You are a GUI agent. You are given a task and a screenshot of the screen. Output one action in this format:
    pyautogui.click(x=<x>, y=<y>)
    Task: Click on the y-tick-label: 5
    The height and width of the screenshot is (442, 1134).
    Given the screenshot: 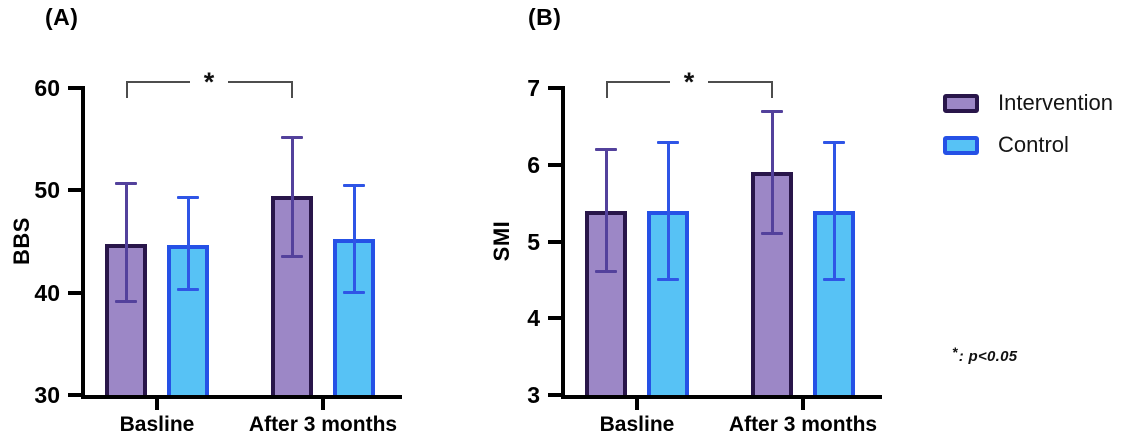 What is the action you would take?
    pyautogui.click(x=533, y=241)
    